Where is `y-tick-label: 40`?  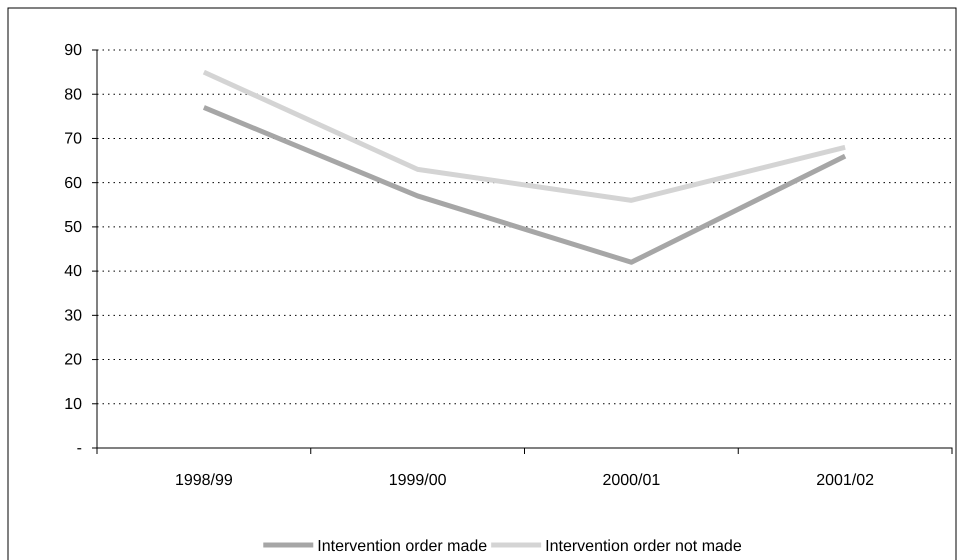
y-tick-label: 40 is located at coordinates (73, 271).